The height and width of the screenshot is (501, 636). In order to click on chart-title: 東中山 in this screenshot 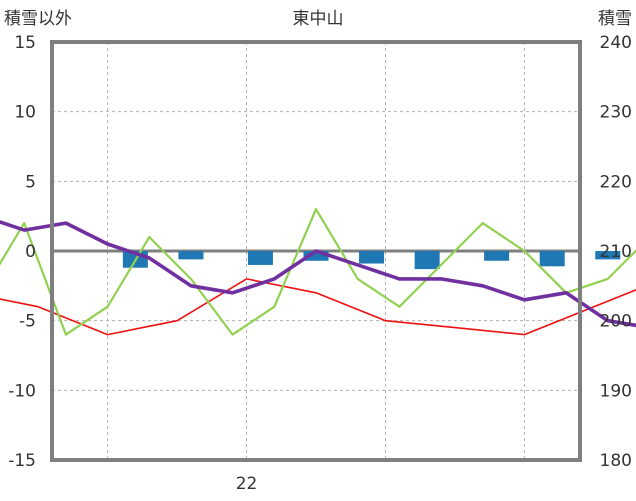, I will do `click(318, 19)`.